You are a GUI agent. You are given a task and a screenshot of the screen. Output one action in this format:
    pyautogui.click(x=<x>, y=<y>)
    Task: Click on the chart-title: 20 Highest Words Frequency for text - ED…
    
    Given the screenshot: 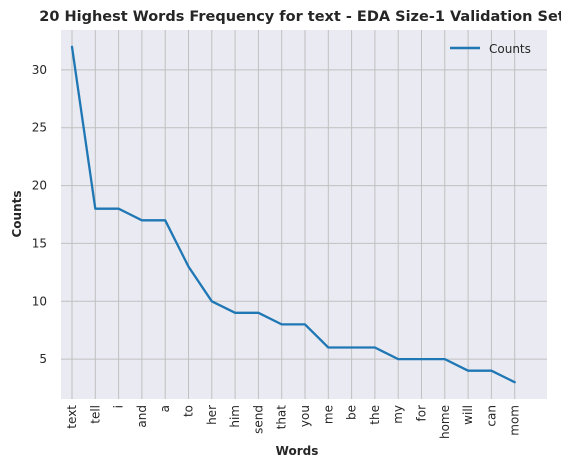 What is the action you would take?
    pyautogui.click(x=300, y=17)
    